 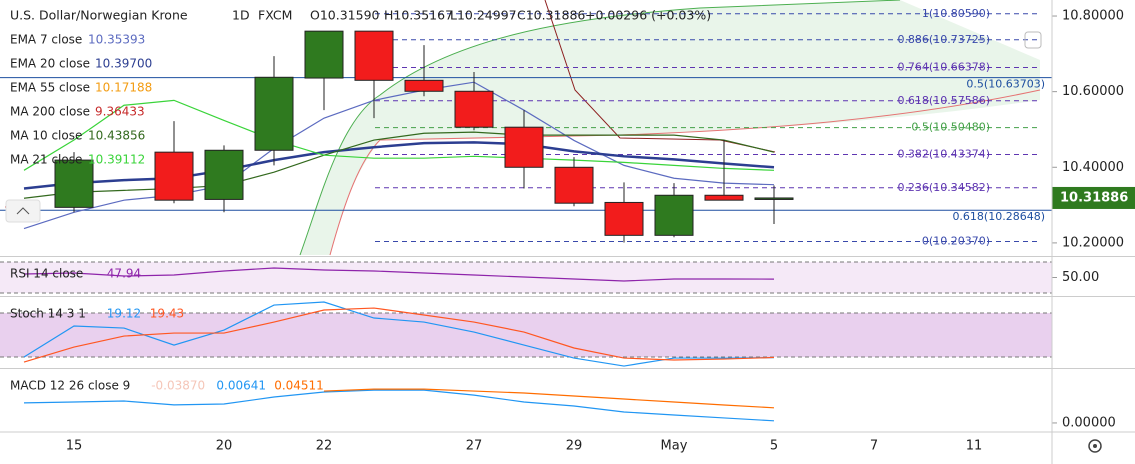 What do you see at coordinates (324, 446) in the screenshot?
I see `x-tick-label: 22` at bounding box center [324, 446].